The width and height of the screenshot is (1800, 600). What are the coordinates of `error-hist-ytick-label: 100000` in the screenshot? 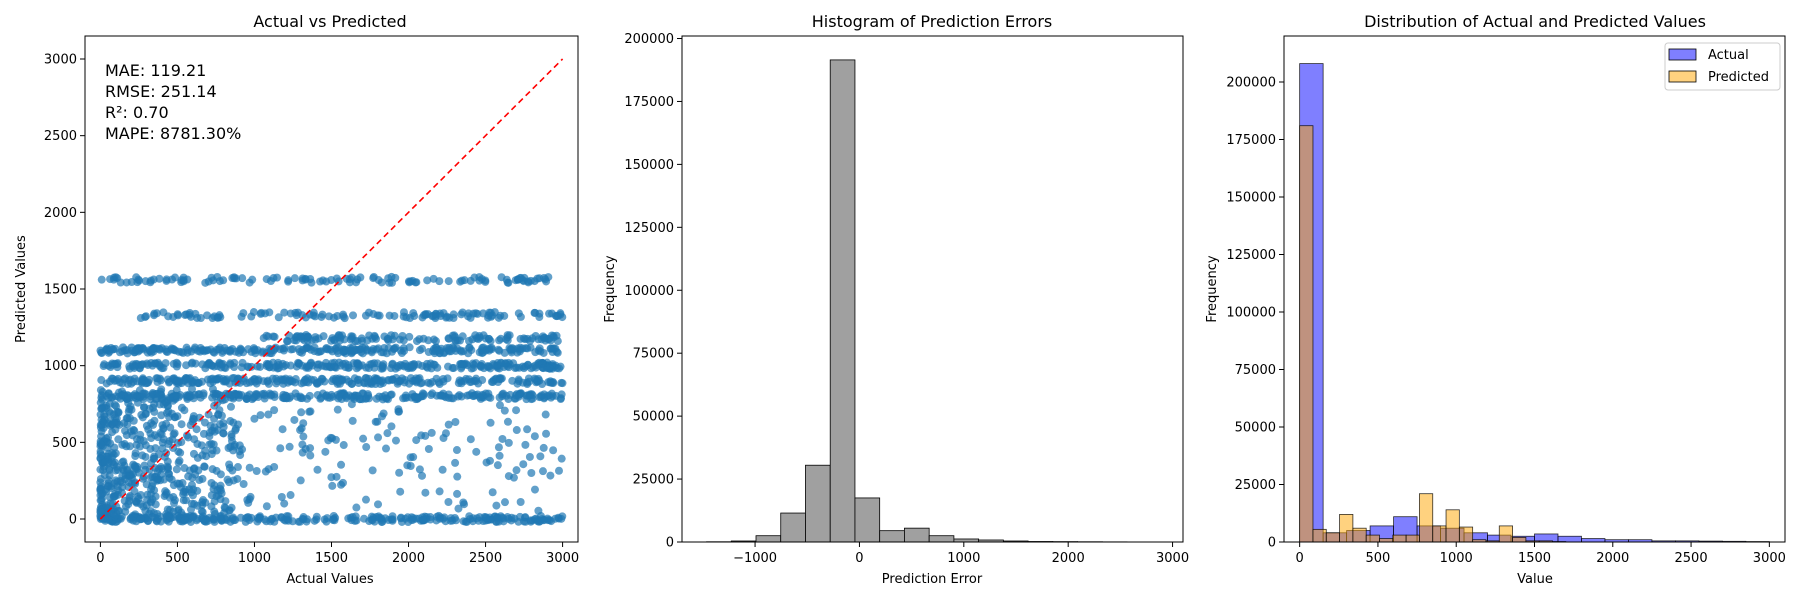 It's located at (649, 291).